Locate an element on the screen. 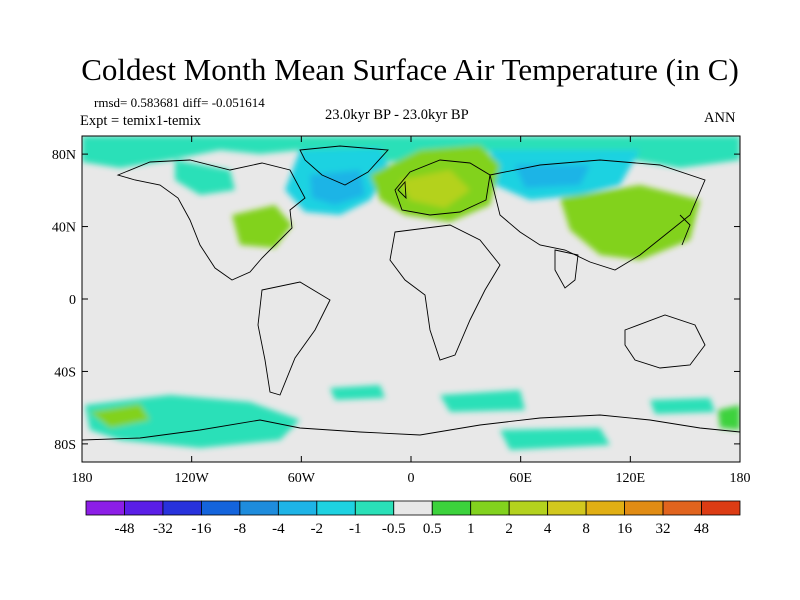 Image resolution: width=800 pixels, height=600 pixels. season-text: ANN is located at coordinates (720, 118).